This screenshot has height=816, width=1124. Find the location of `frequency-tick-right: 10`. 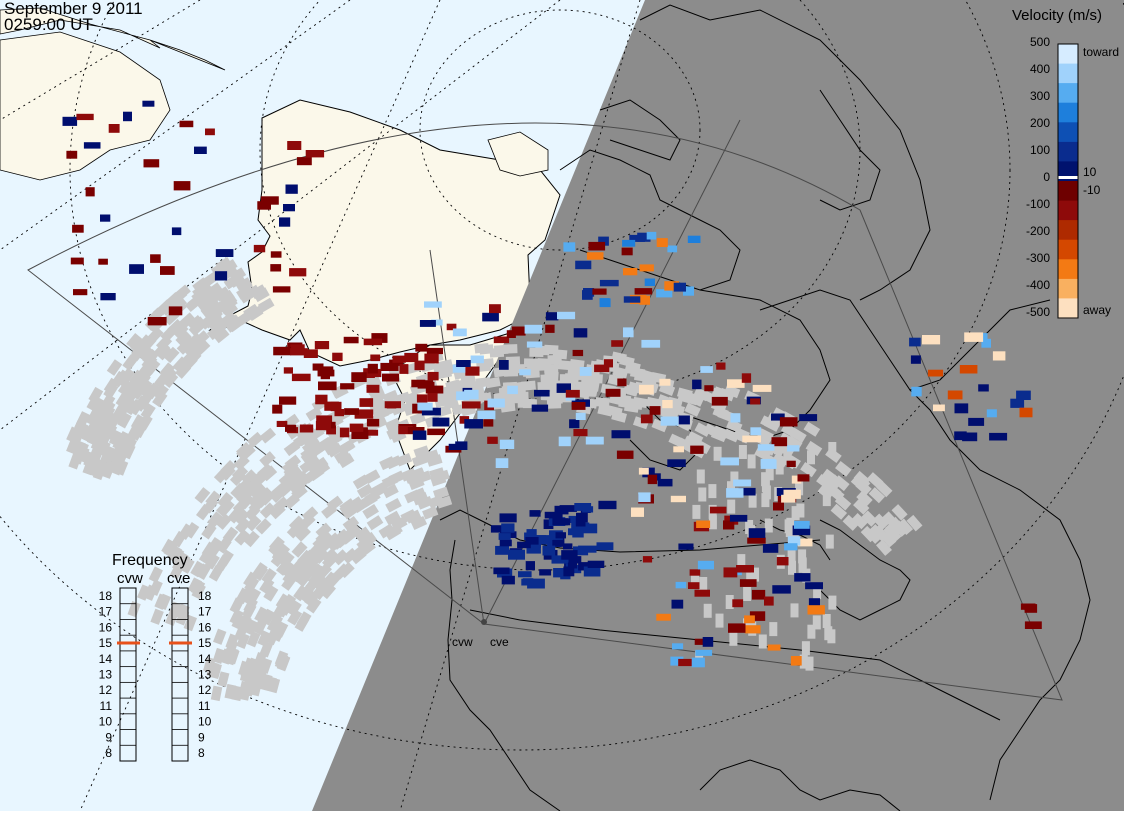

frequency-tick-right: 10 is located at coordinates (205, 722).